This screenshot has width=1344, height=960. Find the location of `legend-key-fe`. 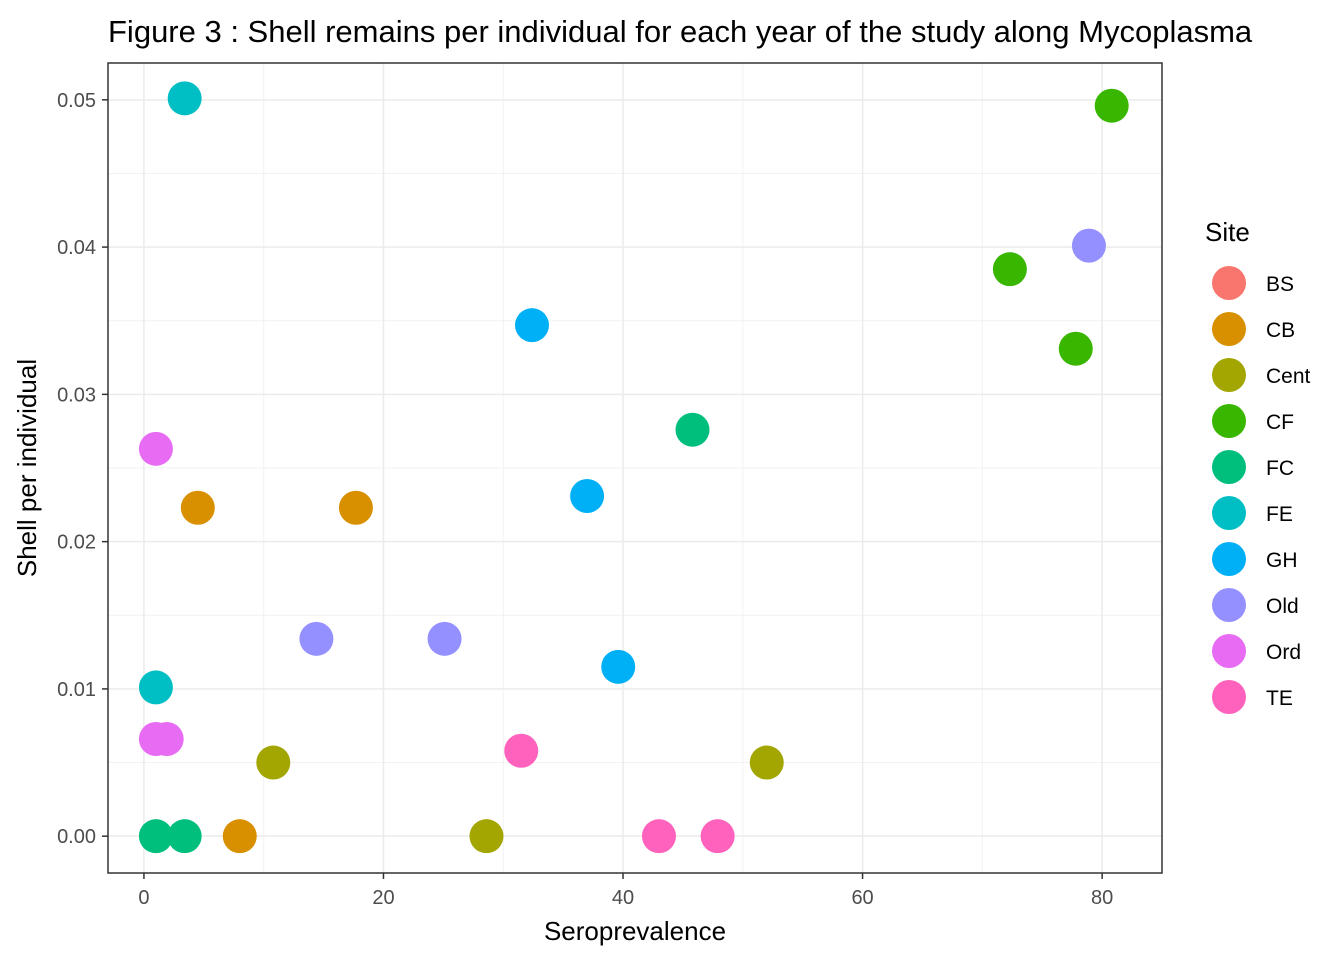

legend-key-fe is located at coordinates (1229, 513).